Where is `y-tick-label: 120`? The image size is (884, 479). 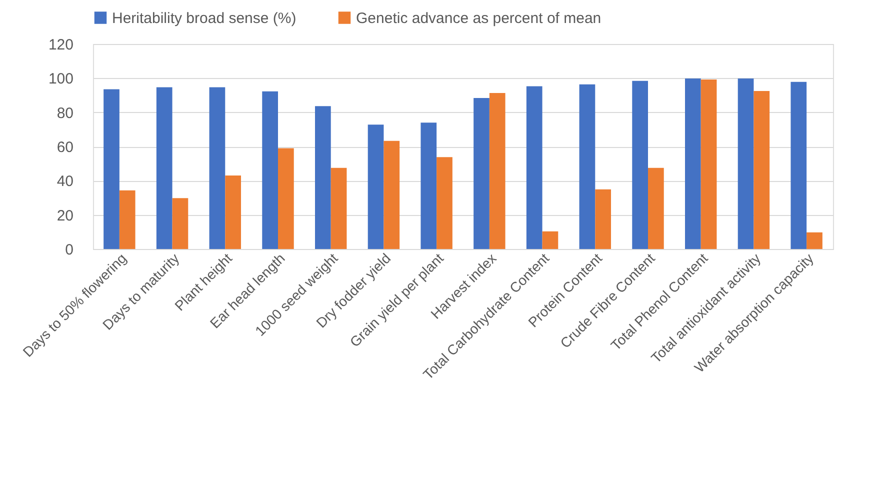
y-tick-label: 120 is located at coordinates (61, 45).